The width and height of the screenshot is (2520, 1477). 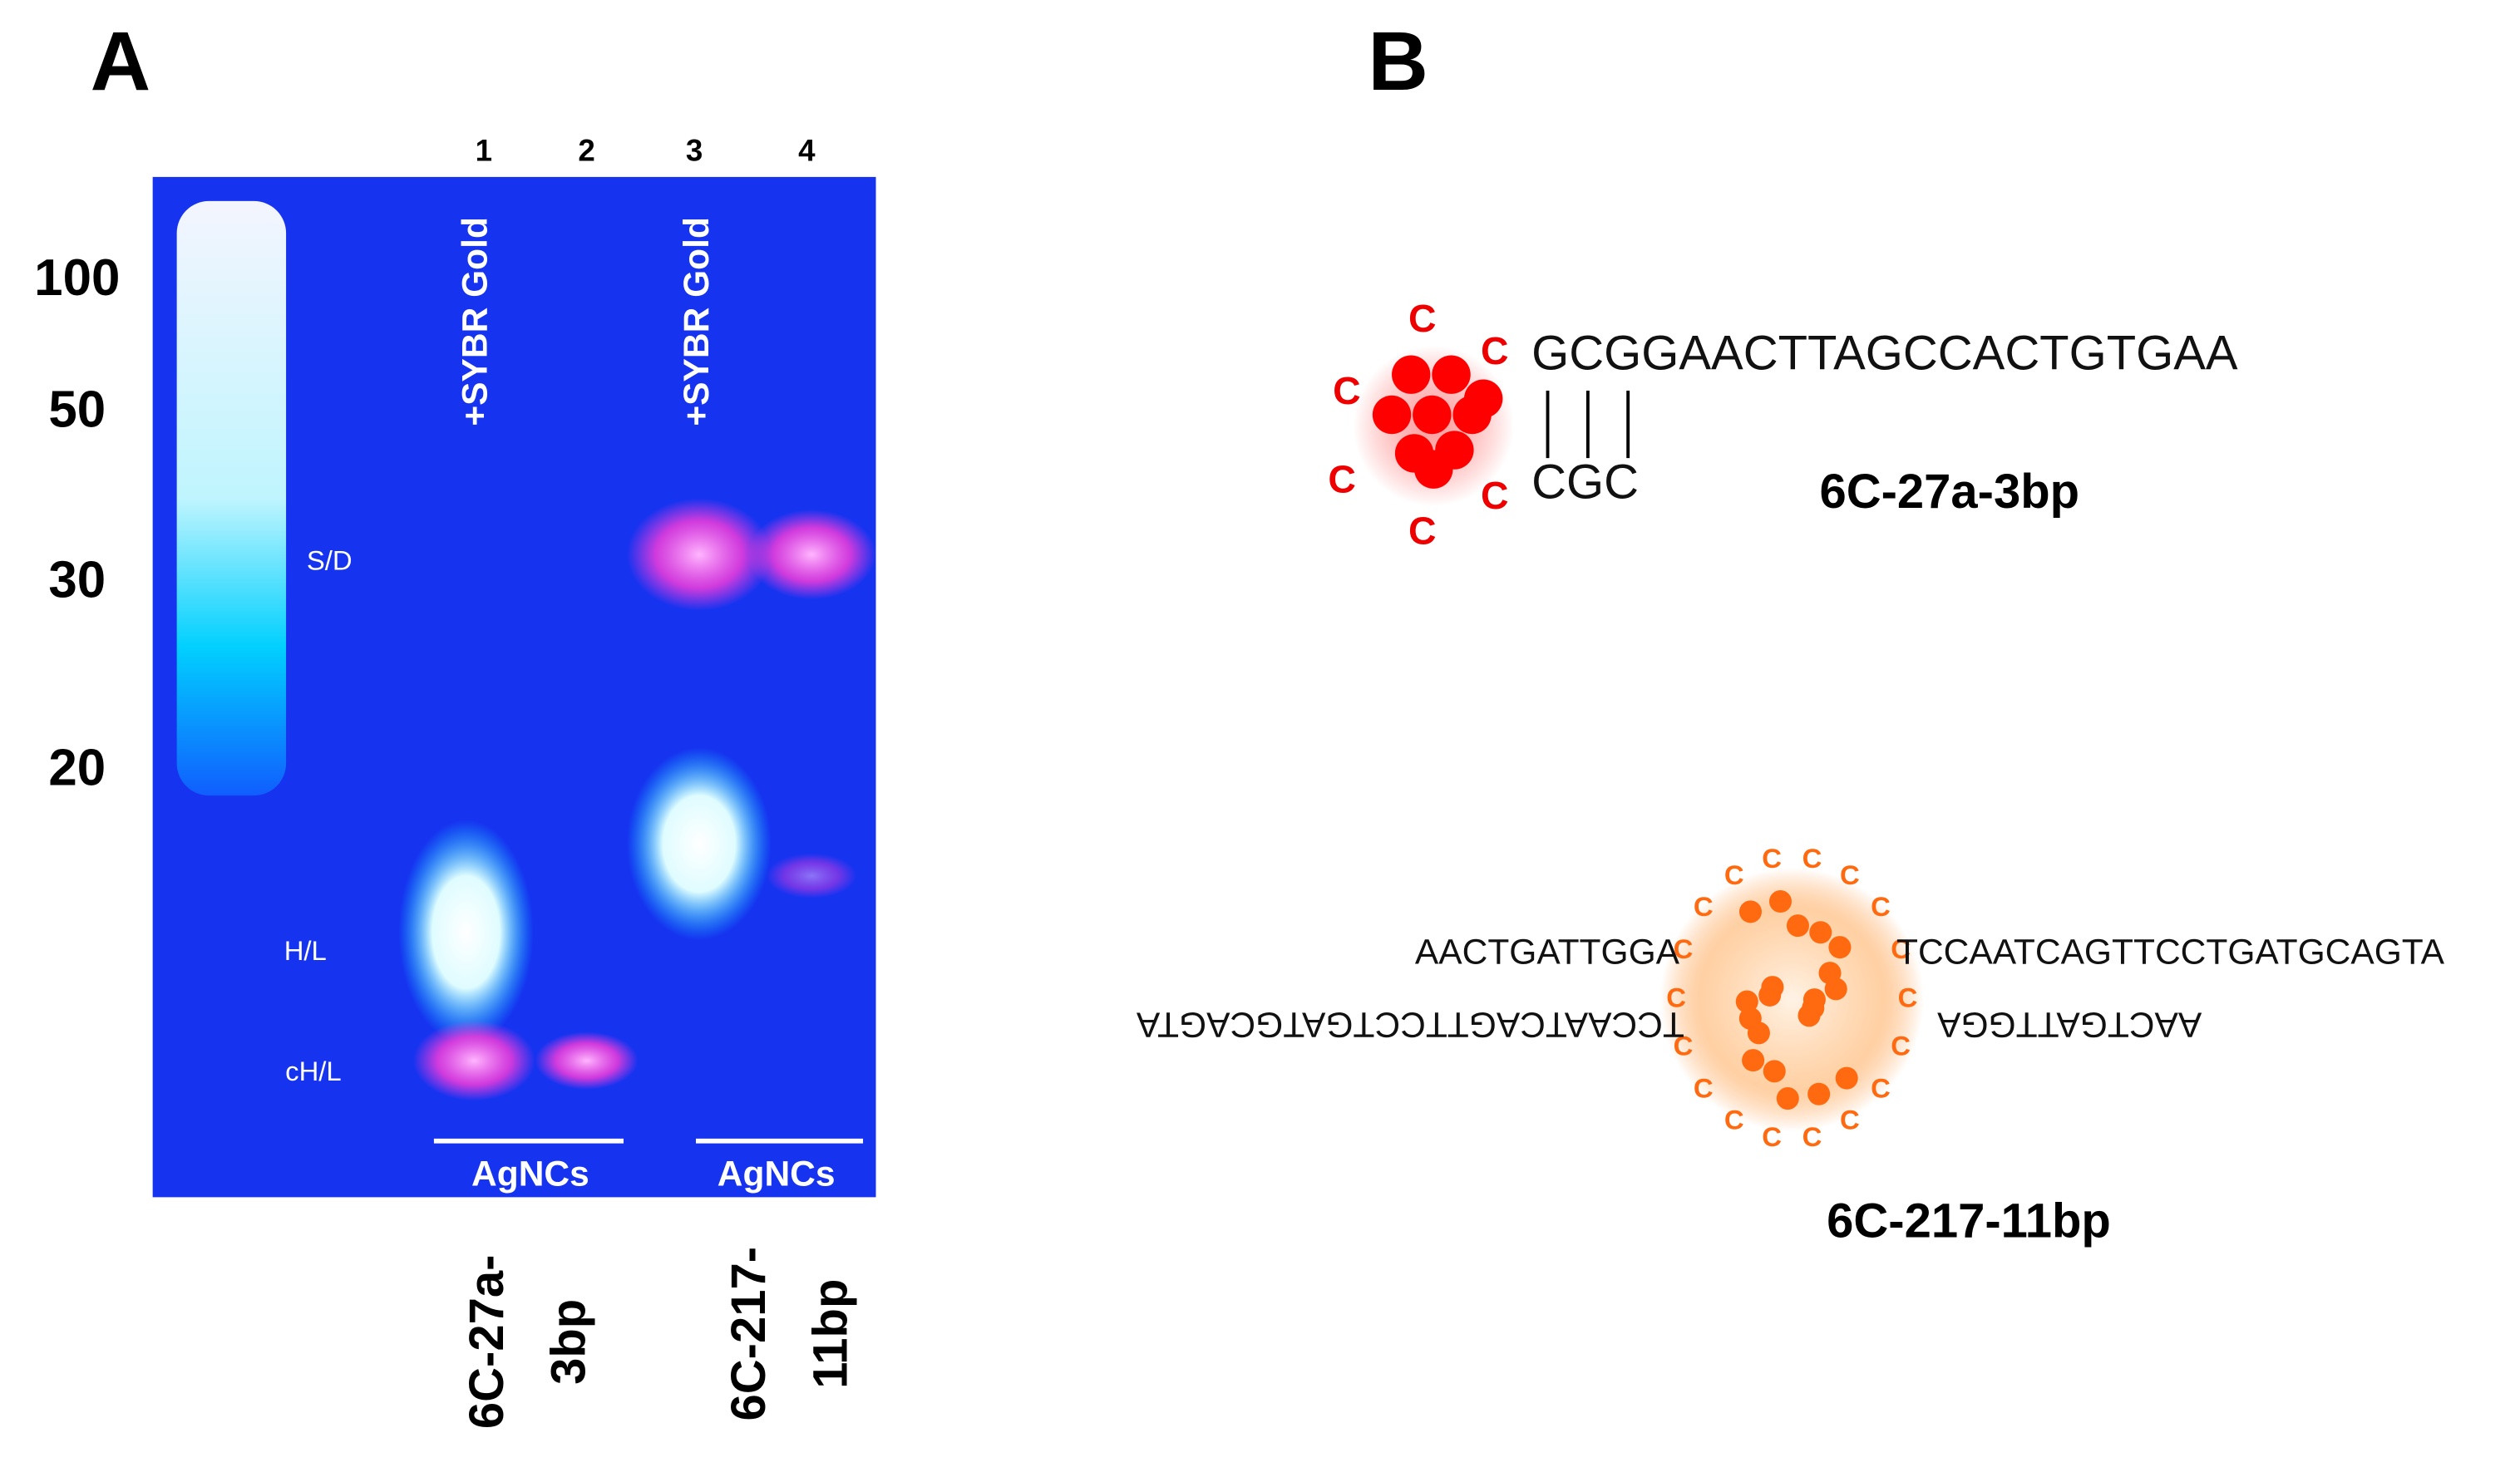 What do you see at coordinates (807, 151) in the screenshot?
I see `lane-number: 4` at bounding box center [807, 151].